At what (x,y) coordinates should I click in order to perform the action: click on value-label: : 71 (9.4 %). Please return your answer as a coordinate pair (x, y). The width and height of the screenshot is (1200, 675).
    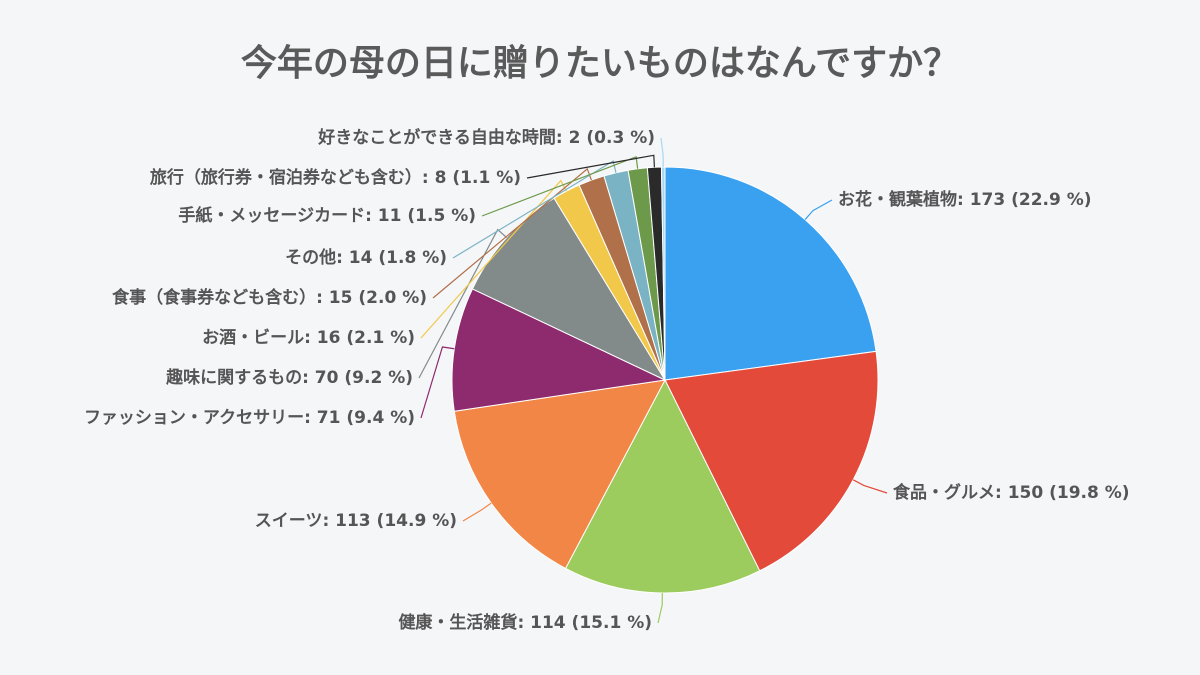
    Looking at the image, I should click on (359, 418).